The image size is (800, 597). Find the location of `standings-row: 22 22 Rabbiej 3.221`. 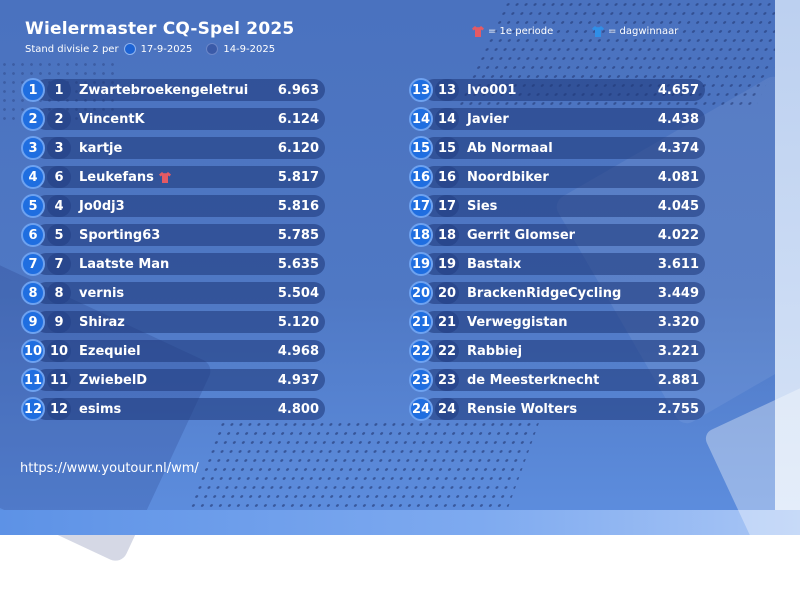

standings-row: 22 22 Rabbiej 3.221 is located at coordinates (557, 351).